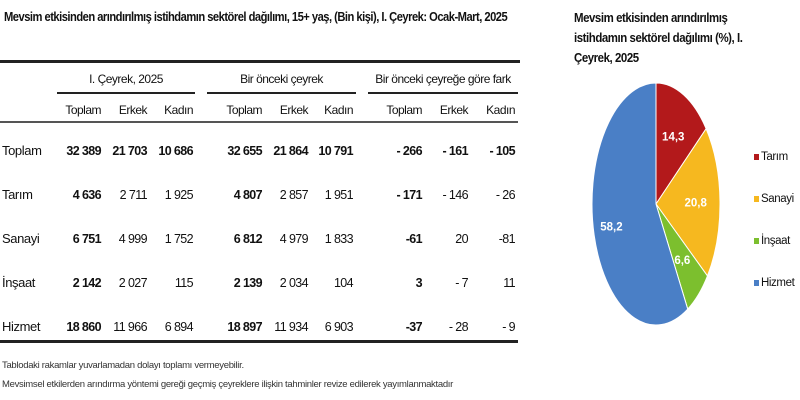 This screenshot has height=400, width=800. What do you see at coordinates (419, 283) in the screenshot?
I see `table-cell: 3` at bounding box center [419, 283].